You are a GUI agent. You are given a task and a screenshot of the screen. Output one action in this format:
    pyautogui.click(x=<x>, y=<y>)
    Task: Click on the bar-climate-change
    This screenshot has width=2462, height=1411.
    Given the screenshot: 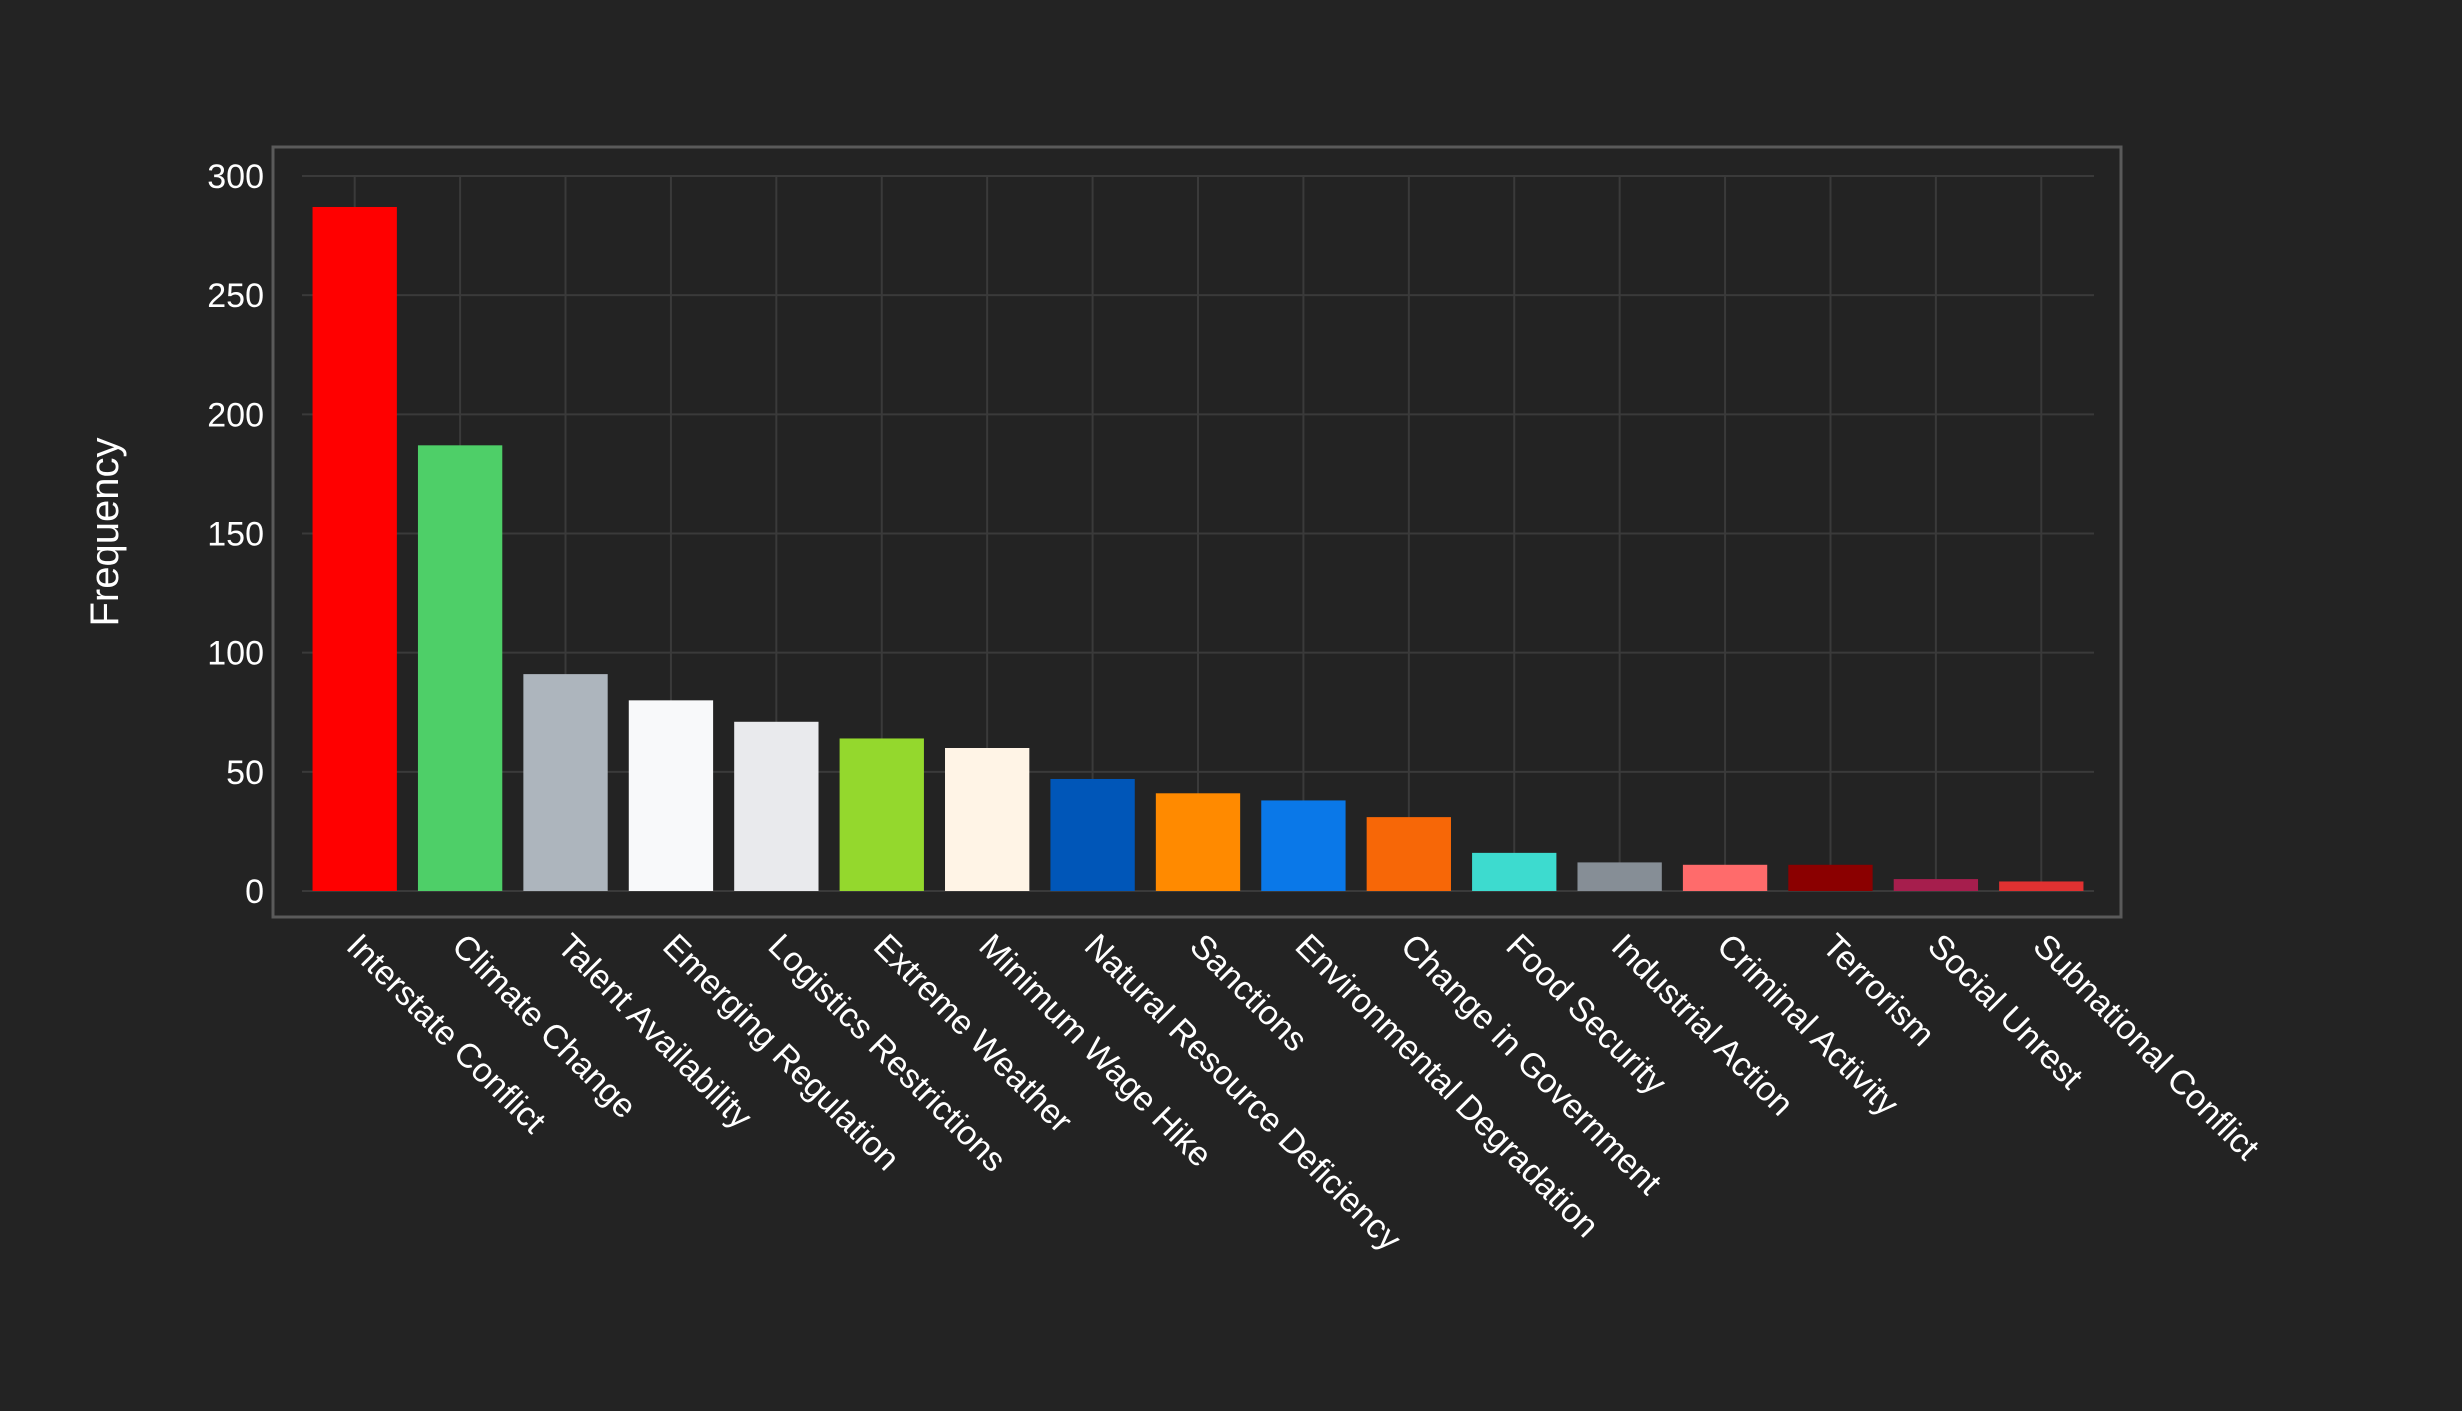 What is the action you would take?
    pyautogui.click(x=460, y=668)
    